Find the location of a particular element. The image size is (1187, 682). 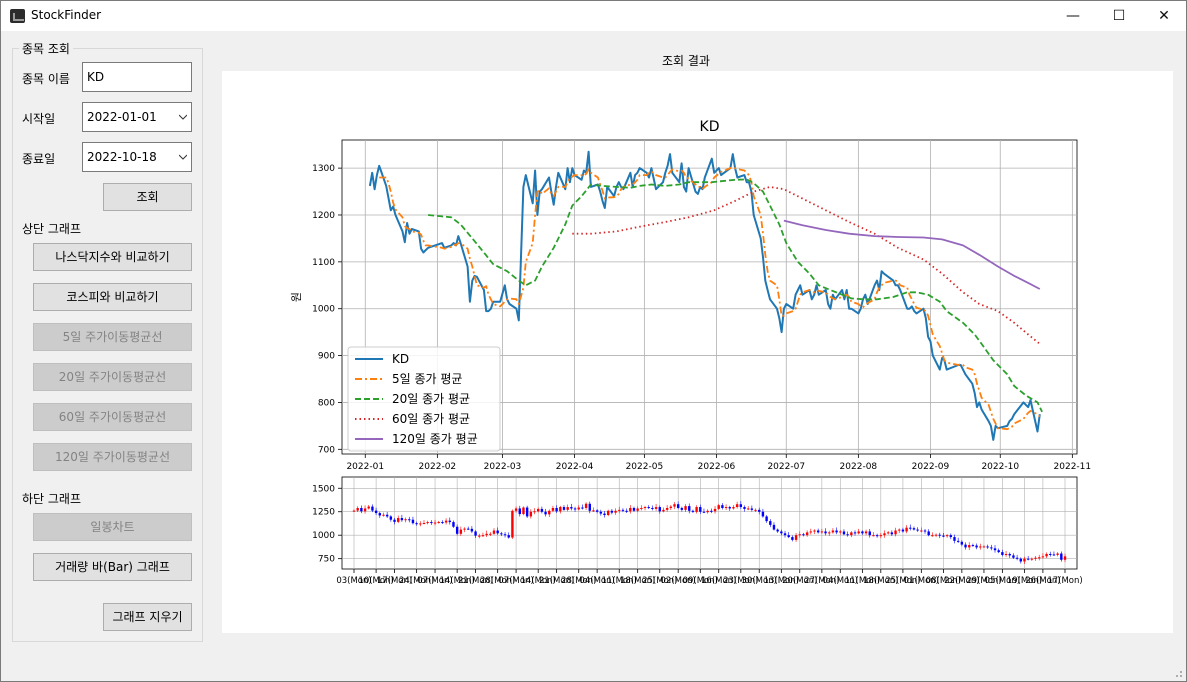

chevron-down-icon is located at coordinates (183, 117).